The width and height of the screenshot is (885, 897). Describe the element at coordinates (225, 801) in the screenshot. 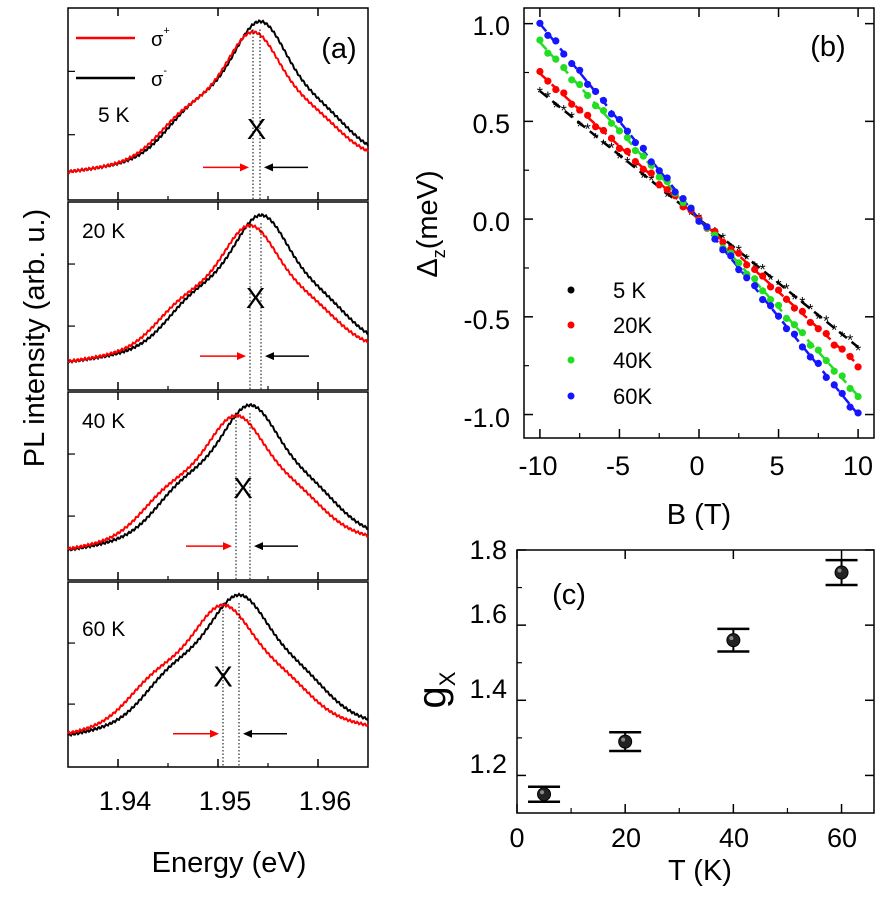

I see `panel-a-xtick-2: 1.95` at that location.